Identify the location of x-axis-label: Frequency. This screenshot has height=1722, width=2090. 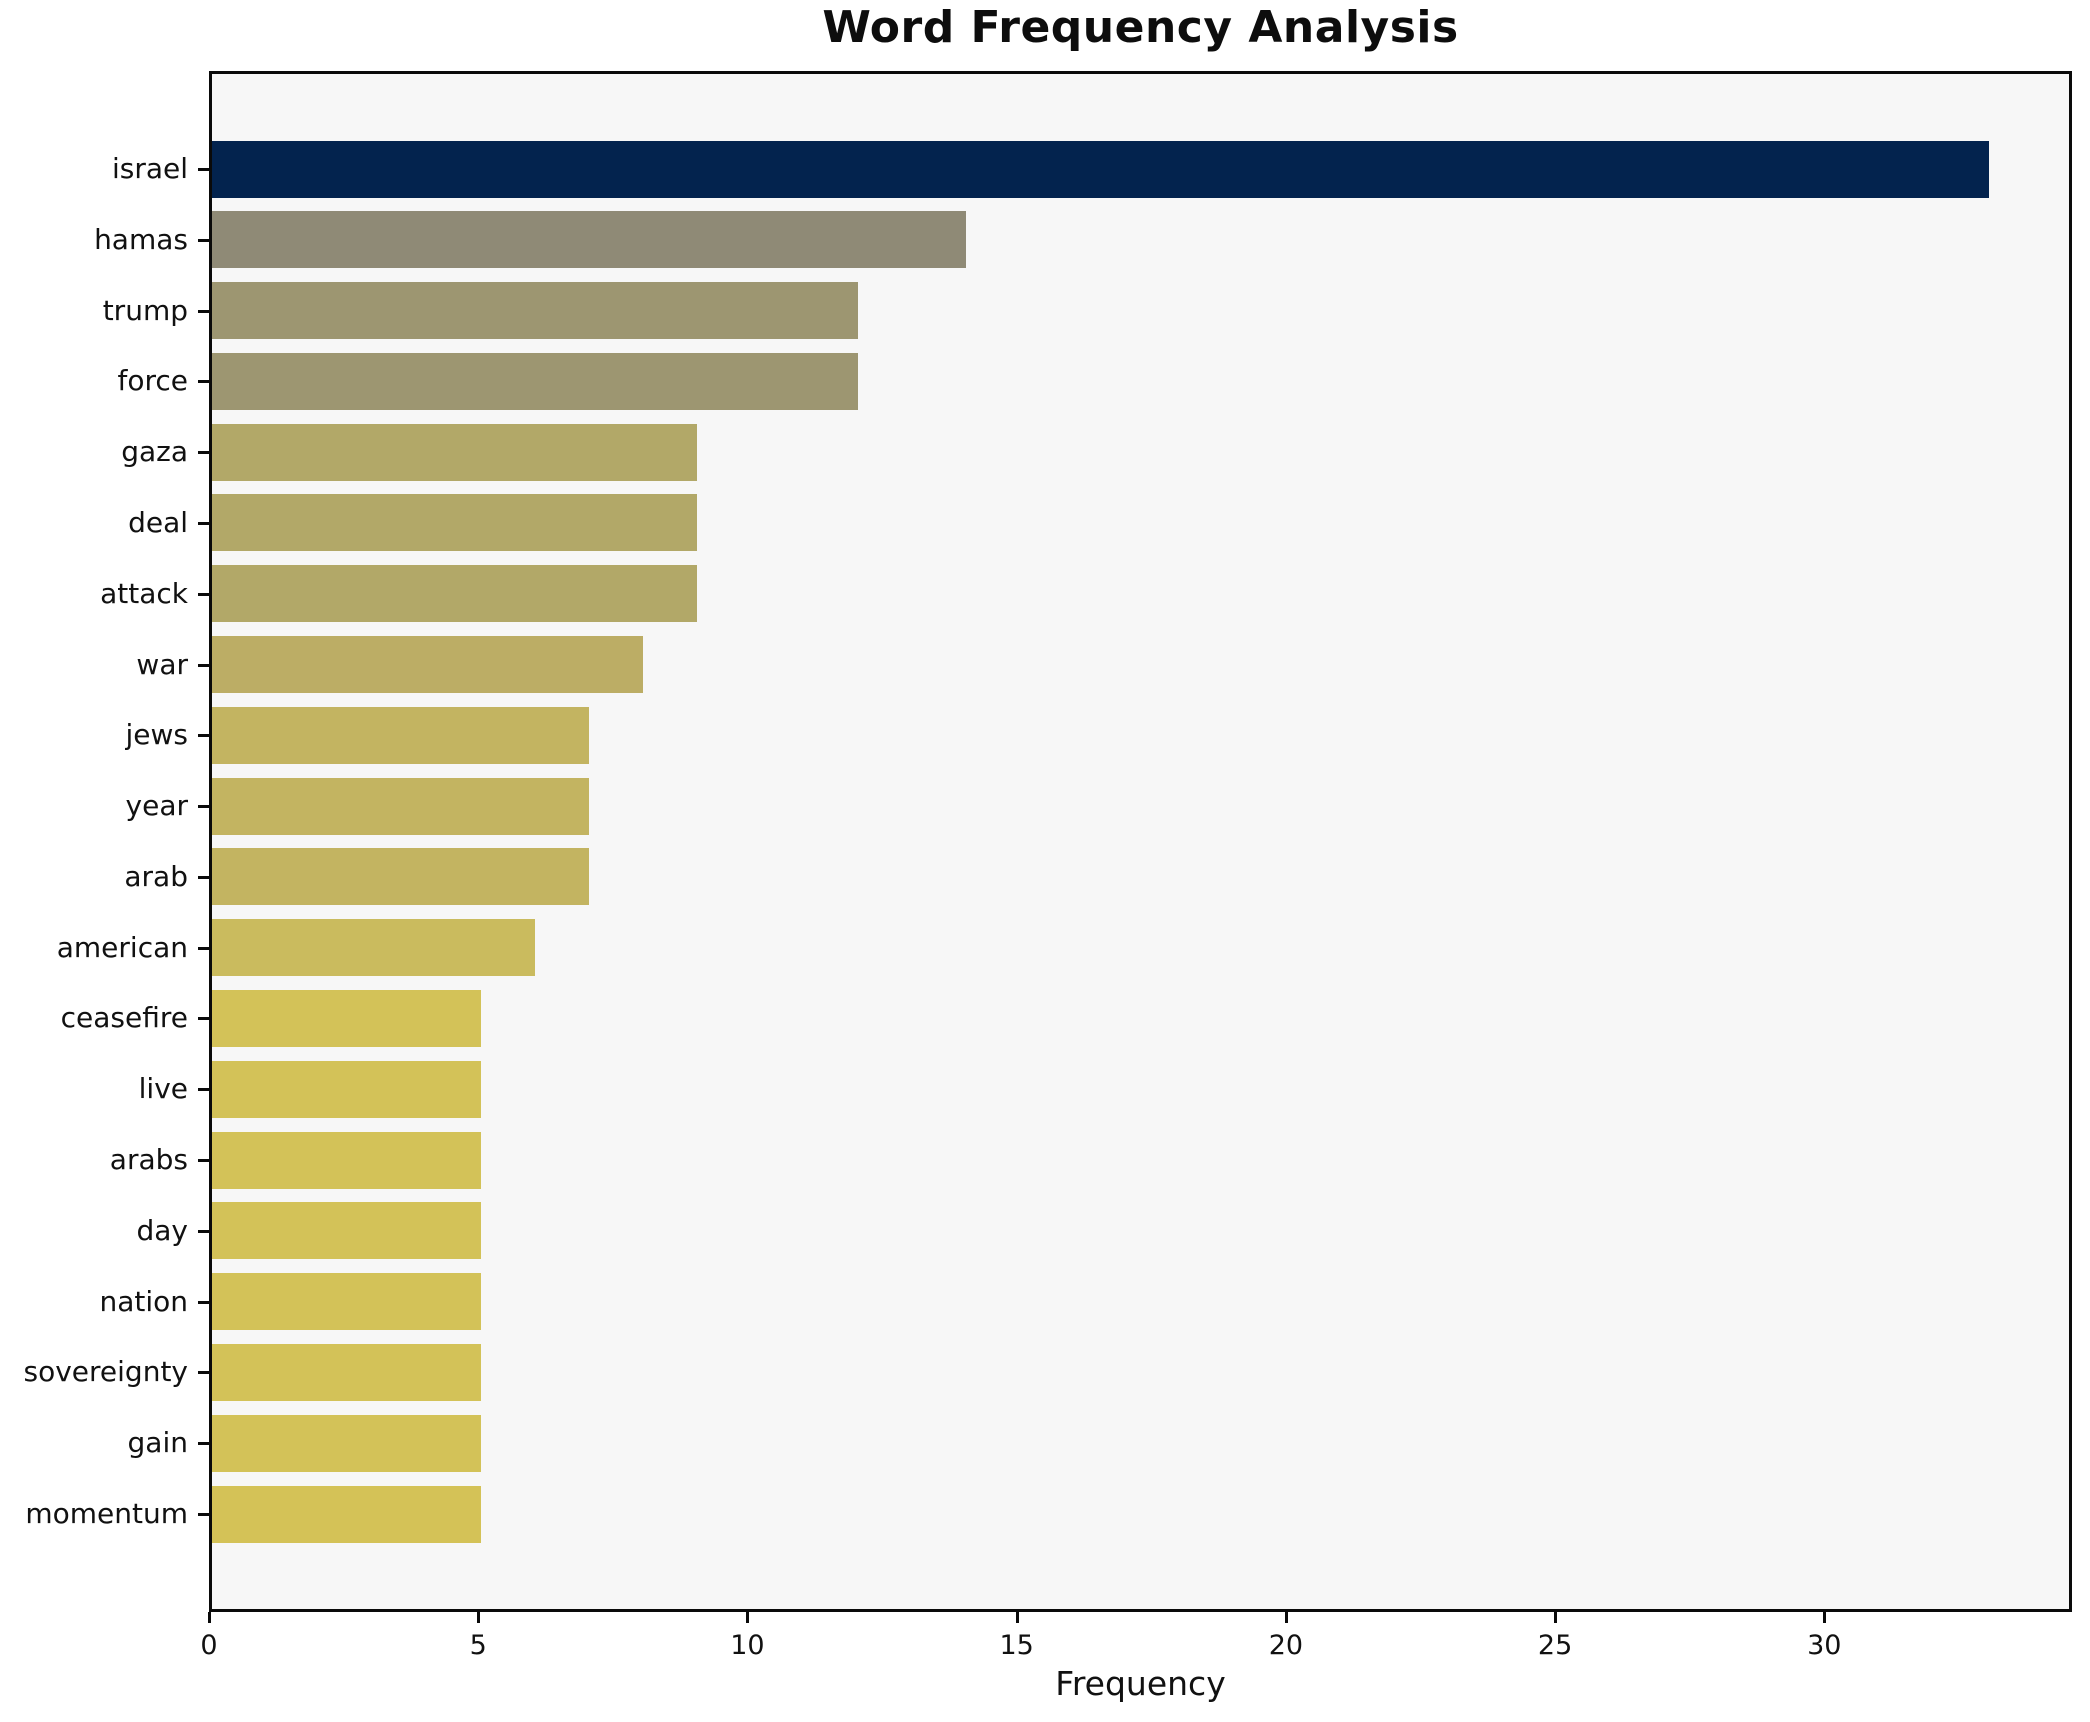
(1140, 1683).